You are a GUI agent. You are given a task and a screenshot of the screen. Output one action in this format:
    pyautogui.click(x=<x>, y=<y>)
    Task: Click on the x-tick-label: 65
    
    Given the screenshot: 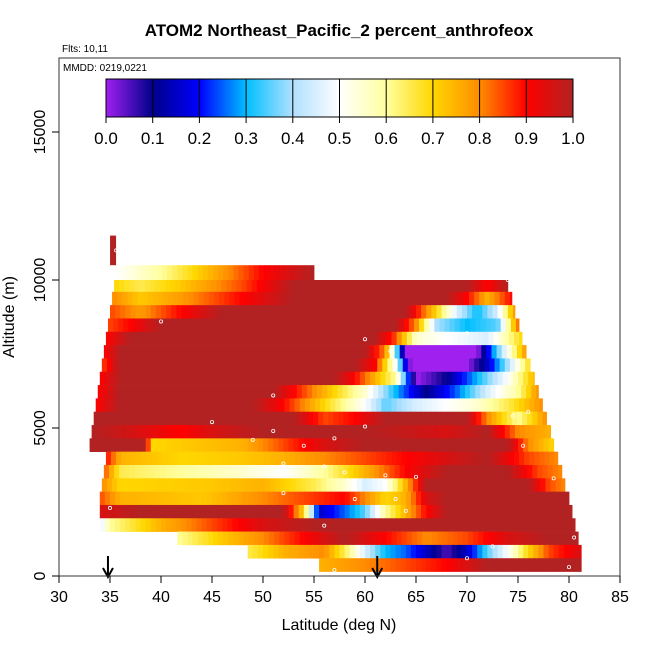 What is the action you would take?
    pyautogui.click(x=416, y=597)
    